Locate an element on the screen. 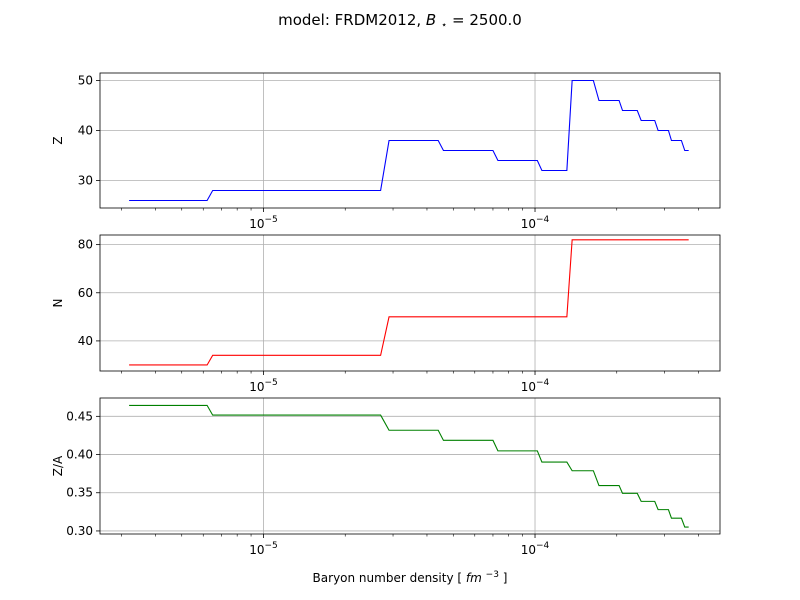  y-tick-label-n-1: 60 is located at coordinates (85, 293).